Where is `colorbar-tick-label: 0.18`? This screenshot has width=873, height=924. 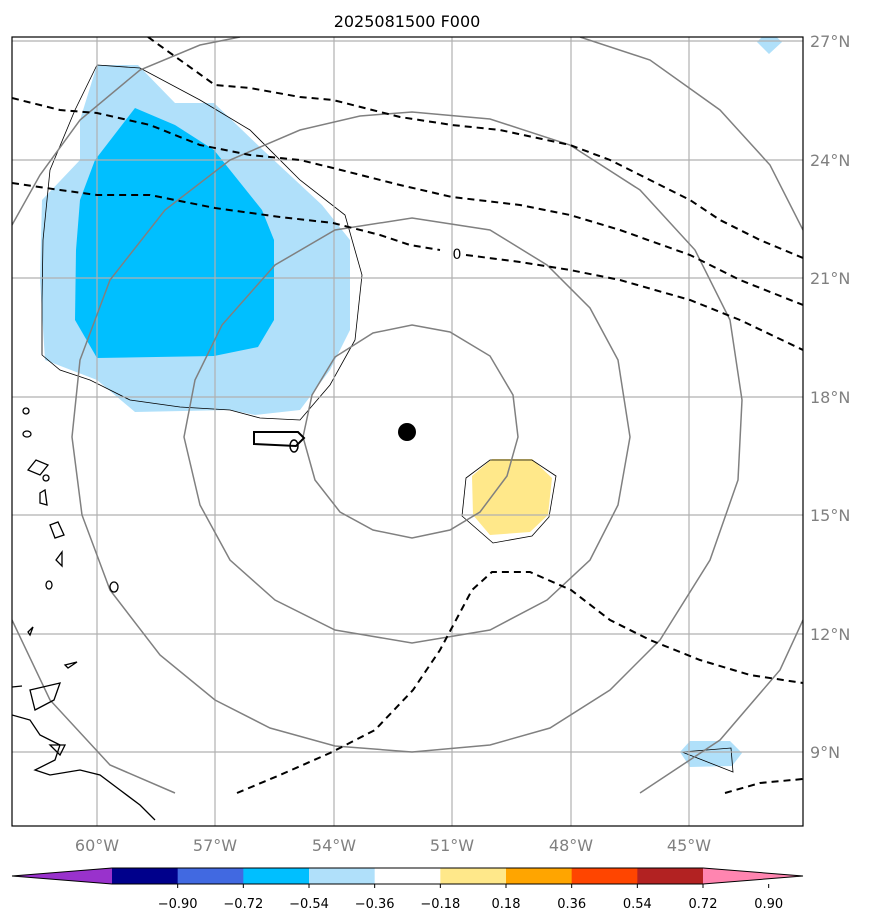 colorbar-tick-label: 0.18 is located at coordinates (506, 904).